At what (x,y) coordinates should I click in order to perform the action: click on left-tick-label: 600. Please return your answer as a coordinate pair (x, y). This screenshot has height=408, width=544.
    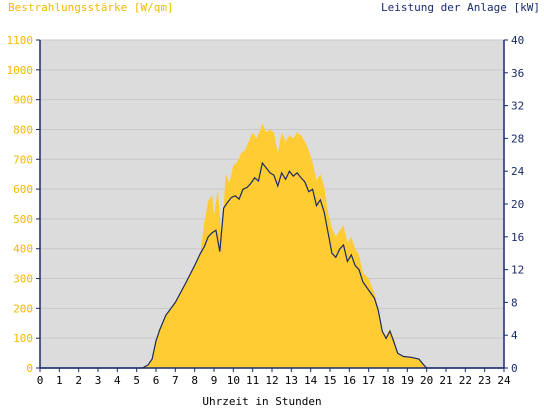
    Looking at the image, I should click on (23, 189).